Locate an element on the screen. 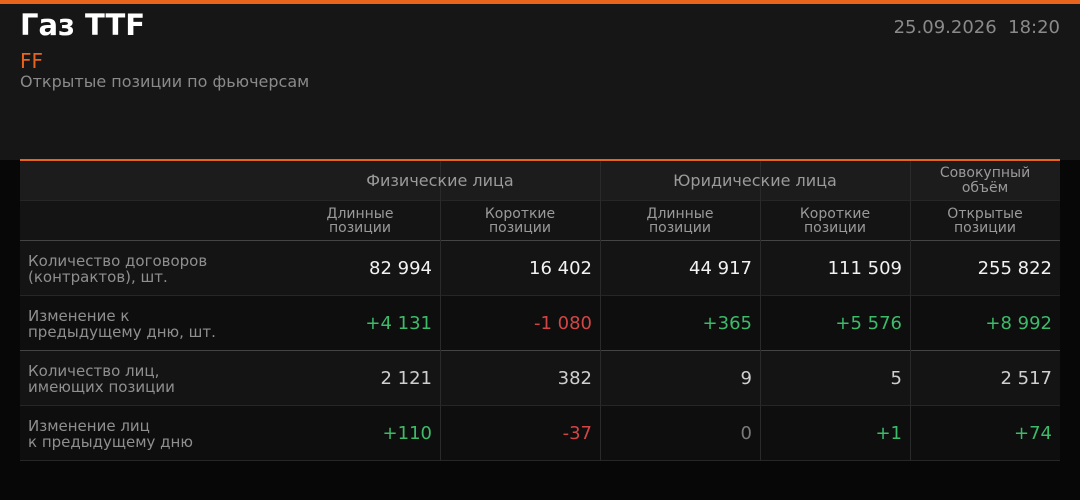 This screenshot has height=500, width=1080. row-label: Количество договоров (контрактов), шт. is located at coordinates (150, 268).